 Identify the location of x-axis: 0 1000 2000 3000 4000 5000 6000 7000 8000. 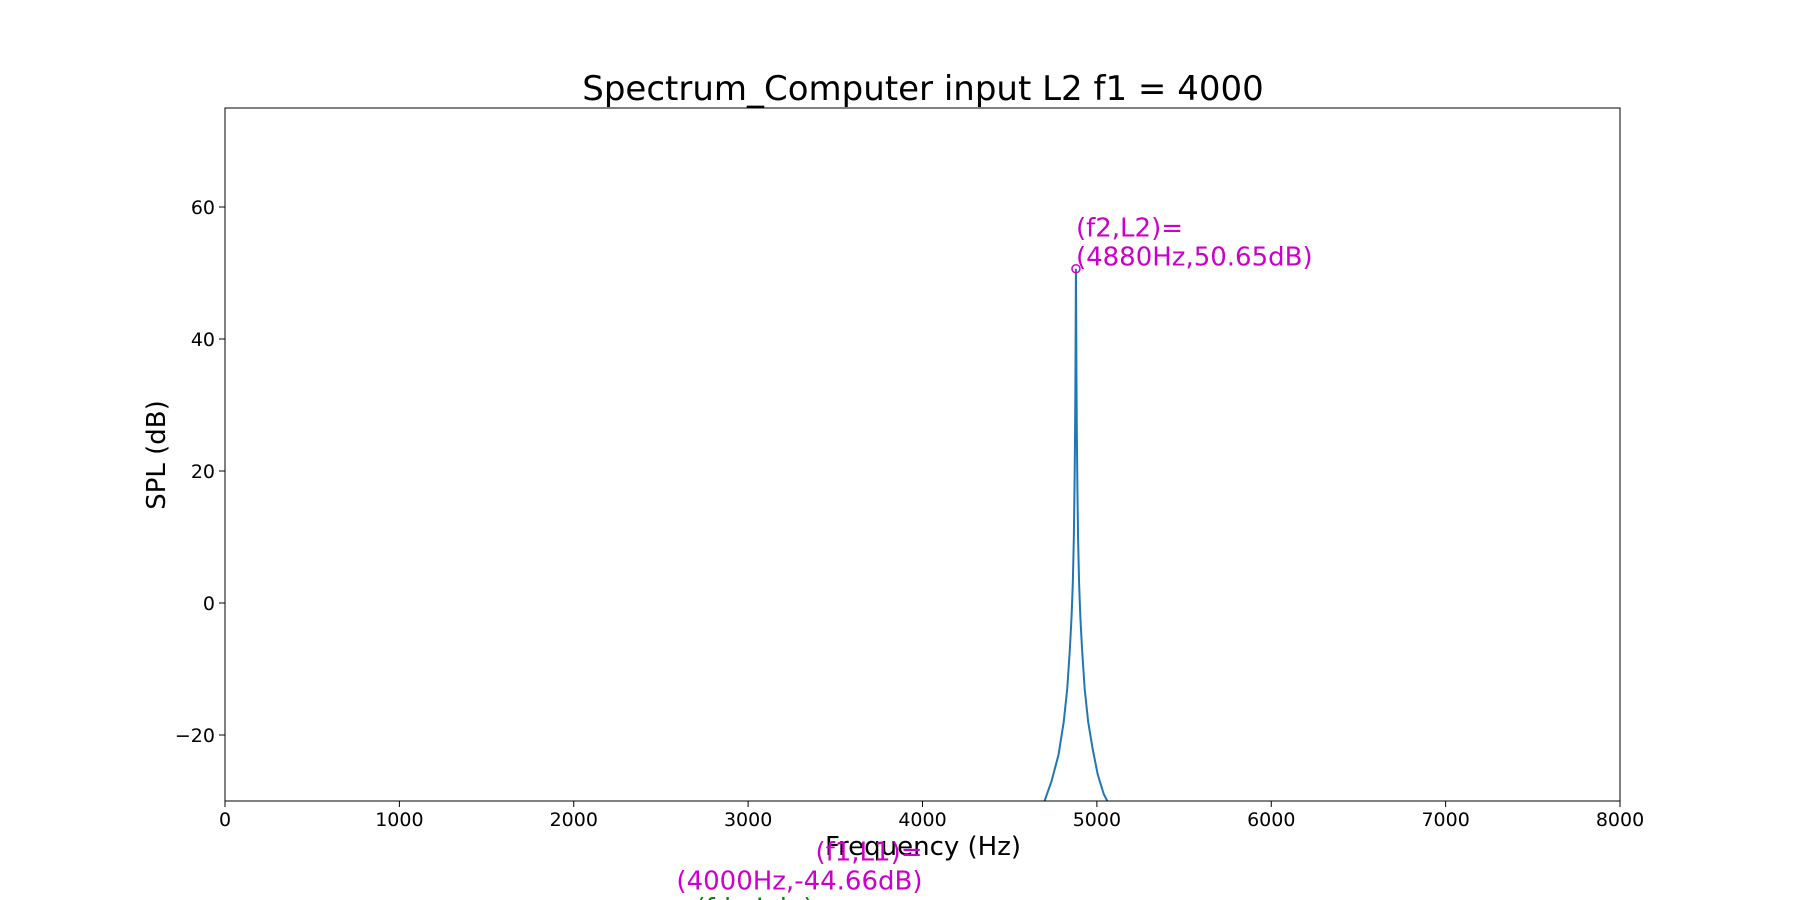
(931, 816).